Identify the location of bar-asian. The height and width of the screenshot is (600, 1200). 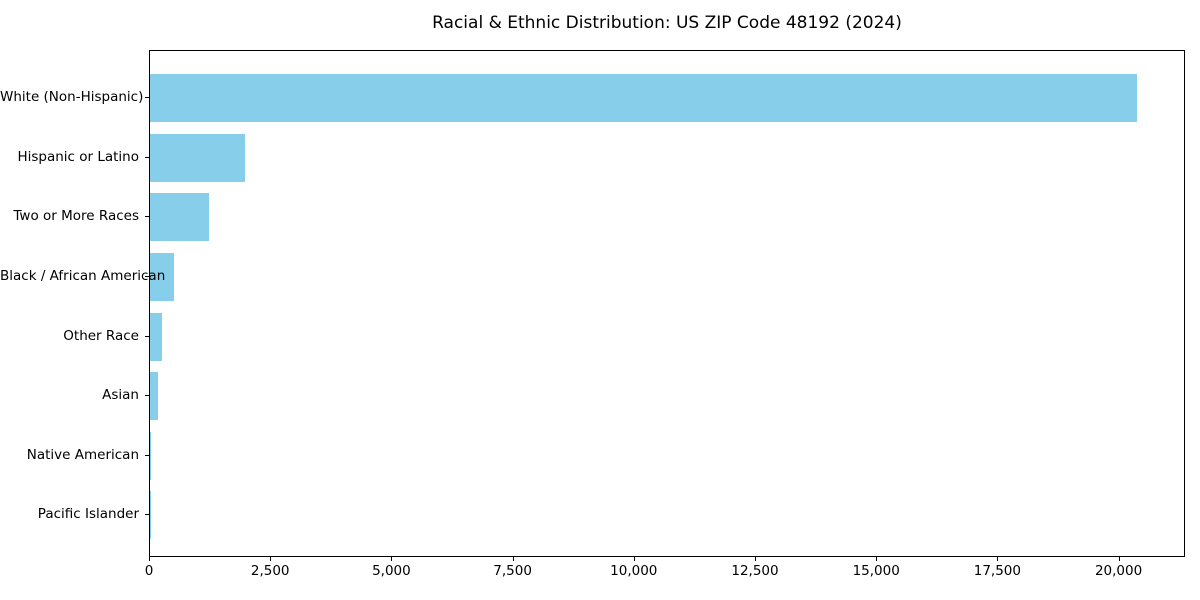
(154, 396).